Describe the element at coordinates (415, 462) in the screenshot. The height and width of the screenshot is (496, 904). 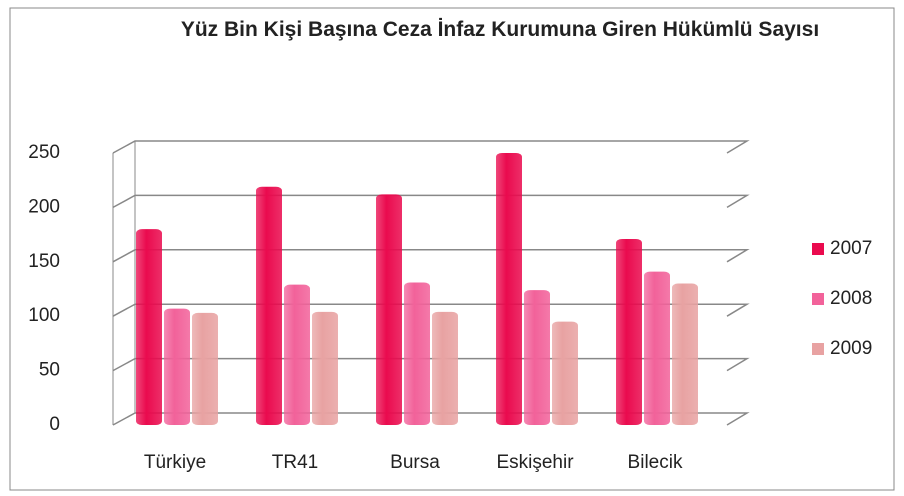
I see `x-tick-label: Bursa` at that location.